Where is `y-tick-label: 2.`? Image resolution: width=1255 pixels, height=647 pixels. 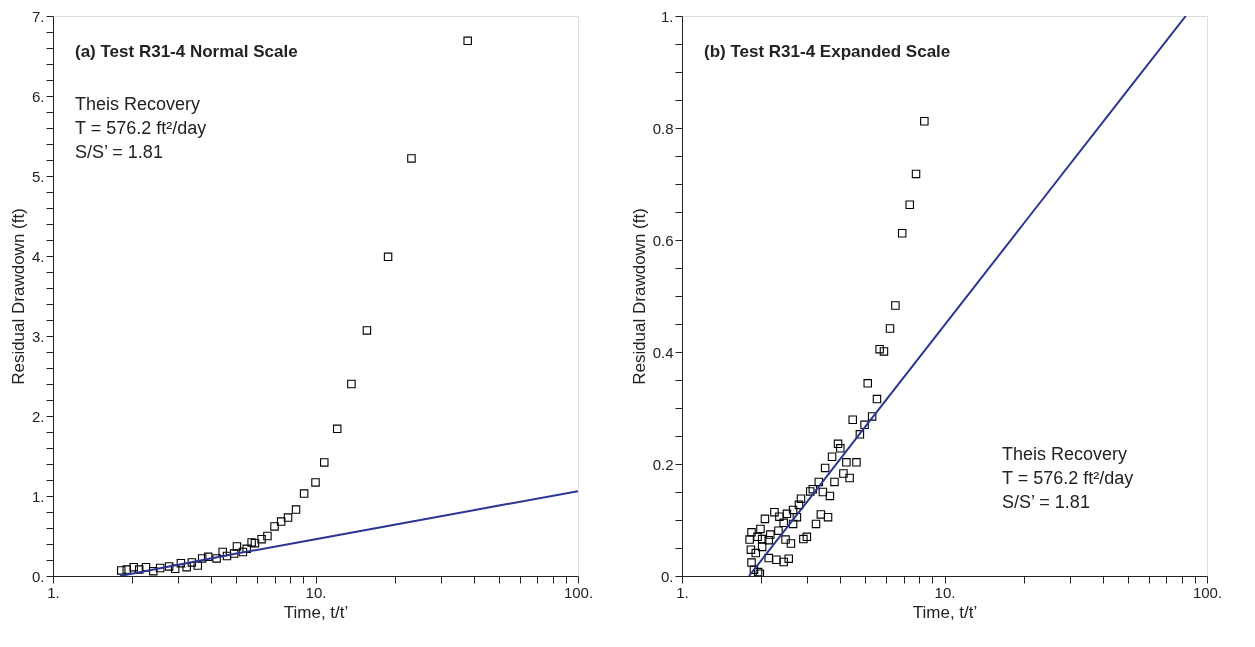 y-tick-label: 2. is located at coordinates (38, 416).